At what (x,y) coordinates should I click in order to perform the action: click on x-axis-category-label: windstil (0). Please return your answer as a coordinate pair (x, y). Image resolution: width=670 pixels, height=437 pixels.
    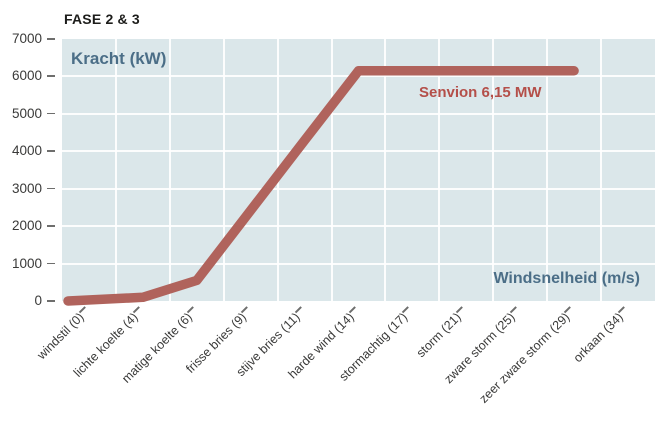
    Looking at the image, I should click on (60, 336).